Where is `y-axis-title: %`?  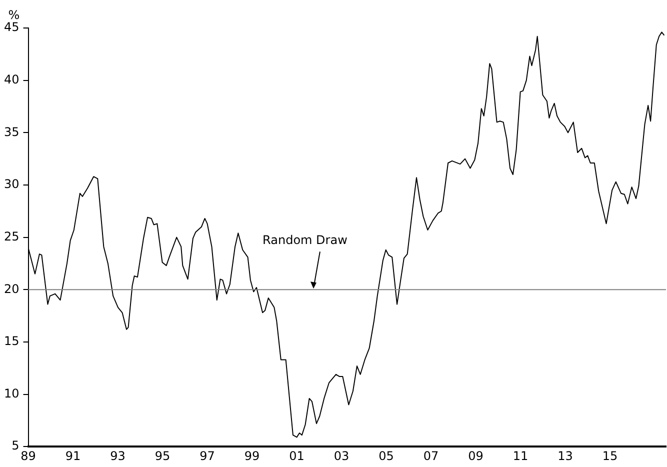 y-axis-title: % is located at coordinates (14, 15).